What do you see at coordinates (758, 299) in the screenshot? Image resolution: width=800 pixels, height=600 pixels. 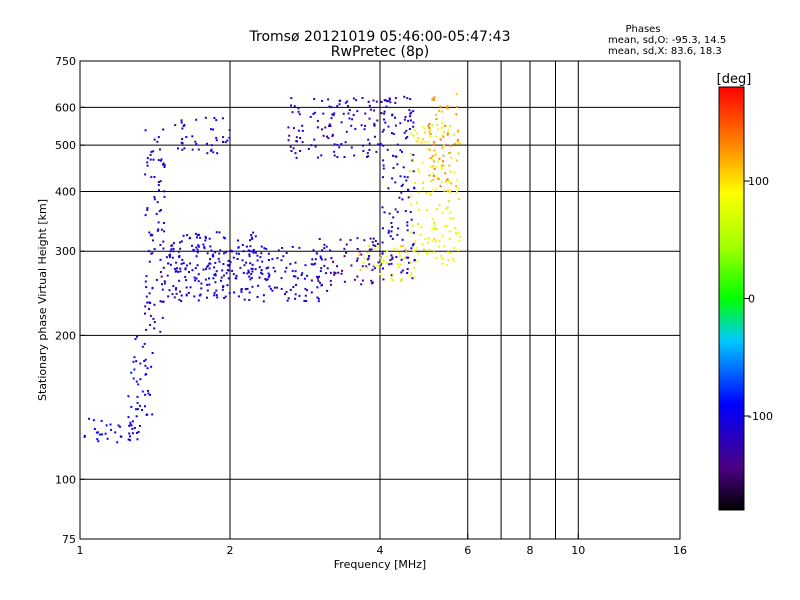 I see `colorbar-ticks: 100 0 -100` at bounding box center [758, 299].